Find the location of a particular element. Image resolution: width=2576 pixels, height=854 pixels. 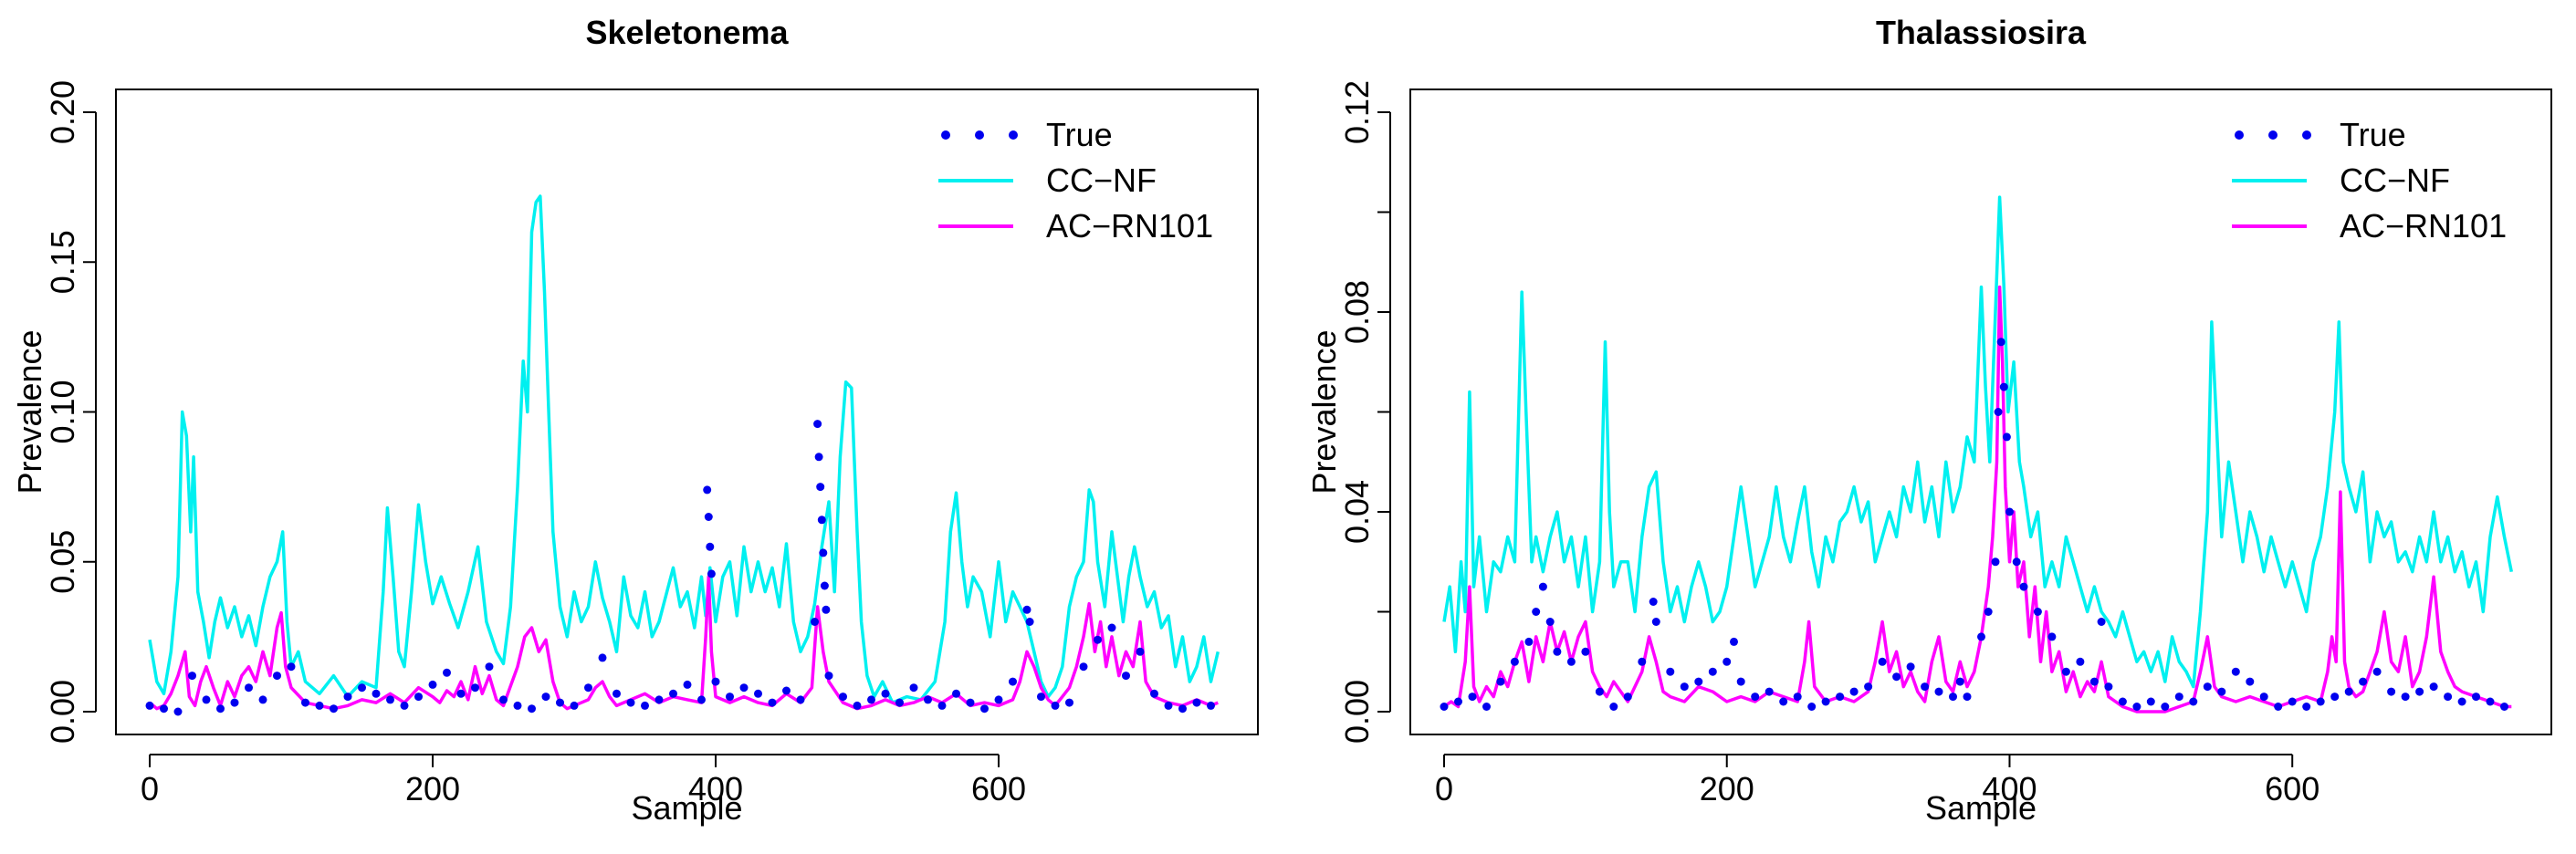

x-tick-label: 600 is located at coordinates (2292, 788).